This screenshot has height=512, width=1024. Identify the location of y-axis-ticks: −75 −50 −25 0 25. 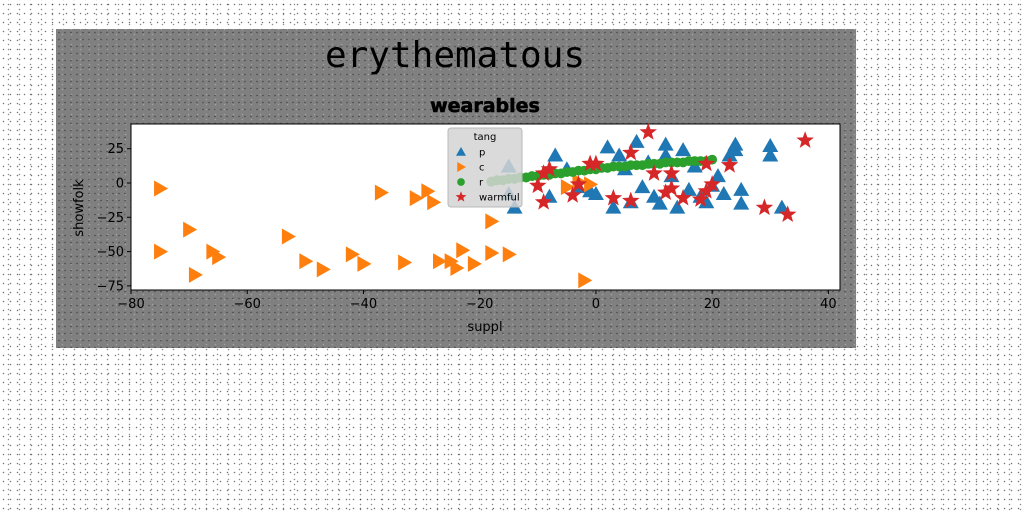
(114, 218).